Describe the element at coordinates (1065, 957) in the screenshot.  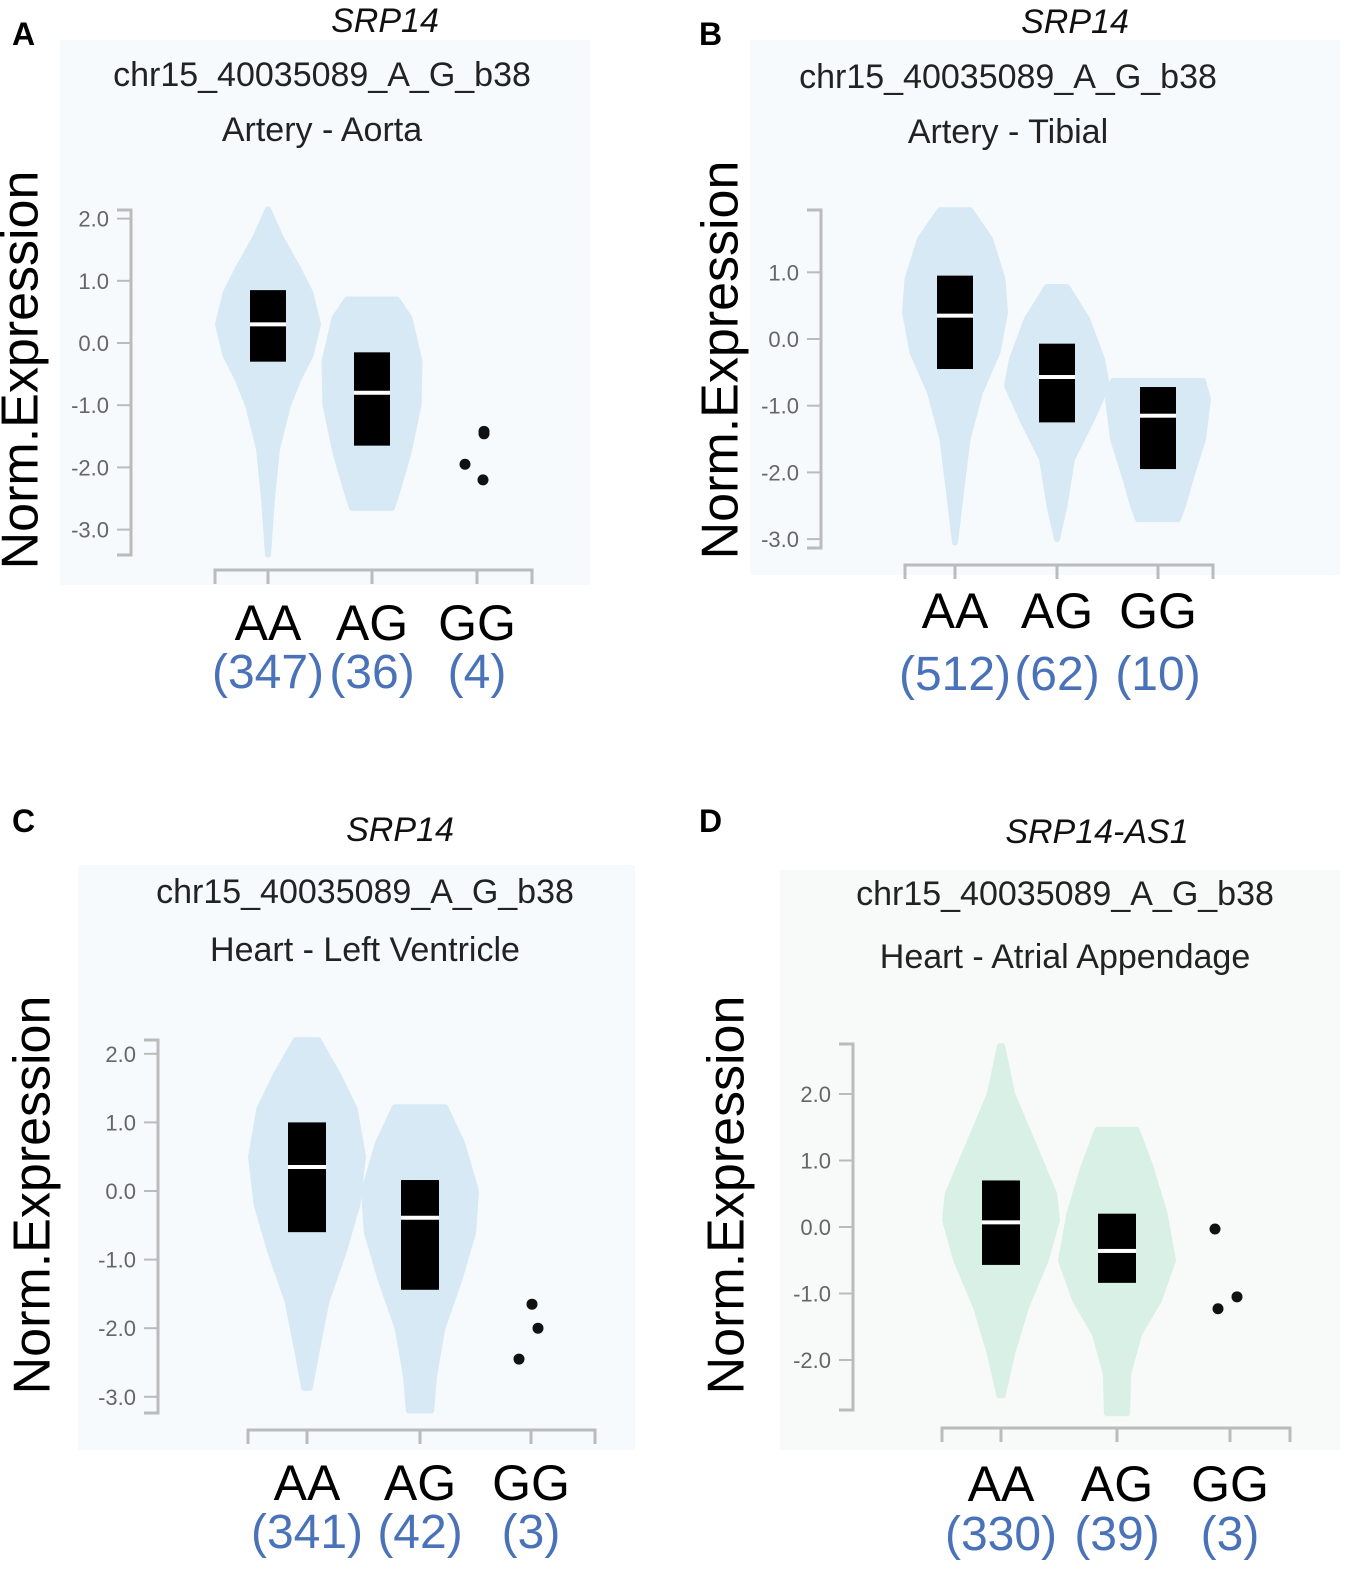
I see `tissue-title: Heart - Atrial Appendage` at that location.